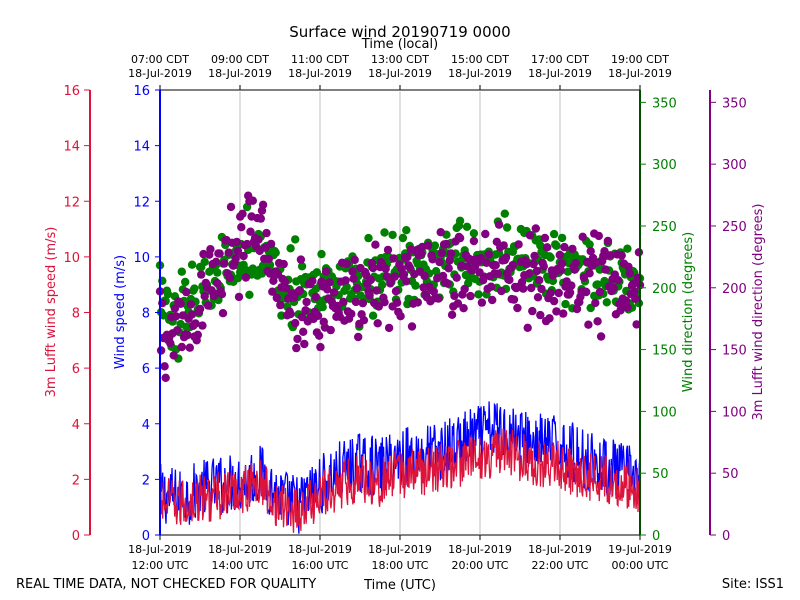 Image resolution: width=800 pixels, height=600 pixels. Describe the element at coordinates (400, 59) in the screenshot. I see `top-tick-time-label: 13:00 CDT` at that location.